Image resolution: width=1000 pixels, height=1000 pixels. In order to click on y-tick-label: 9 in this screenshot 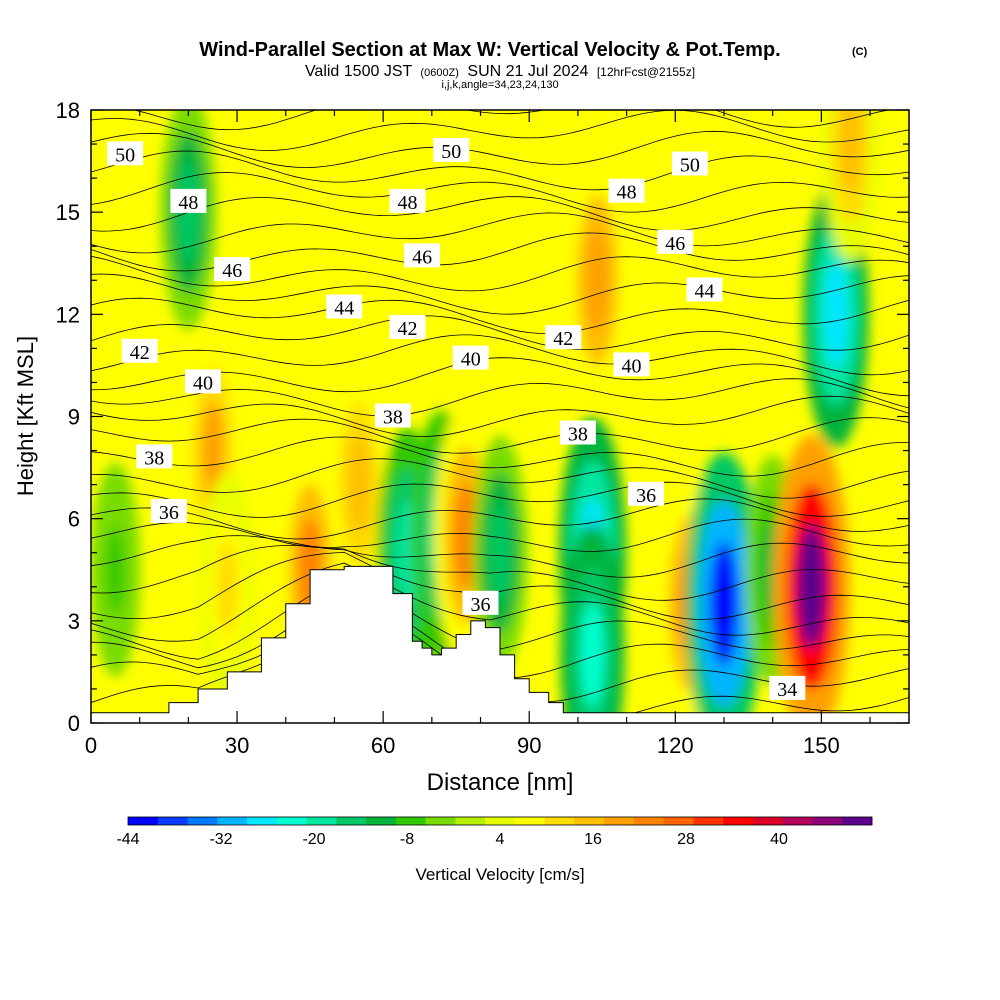, I will do `click(74, 417)`.